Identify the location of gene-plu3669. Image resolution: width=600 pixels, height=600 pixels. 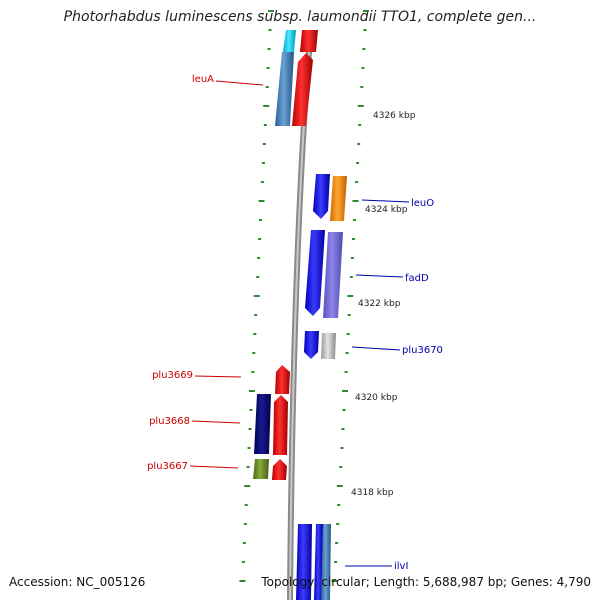
(282, 379).